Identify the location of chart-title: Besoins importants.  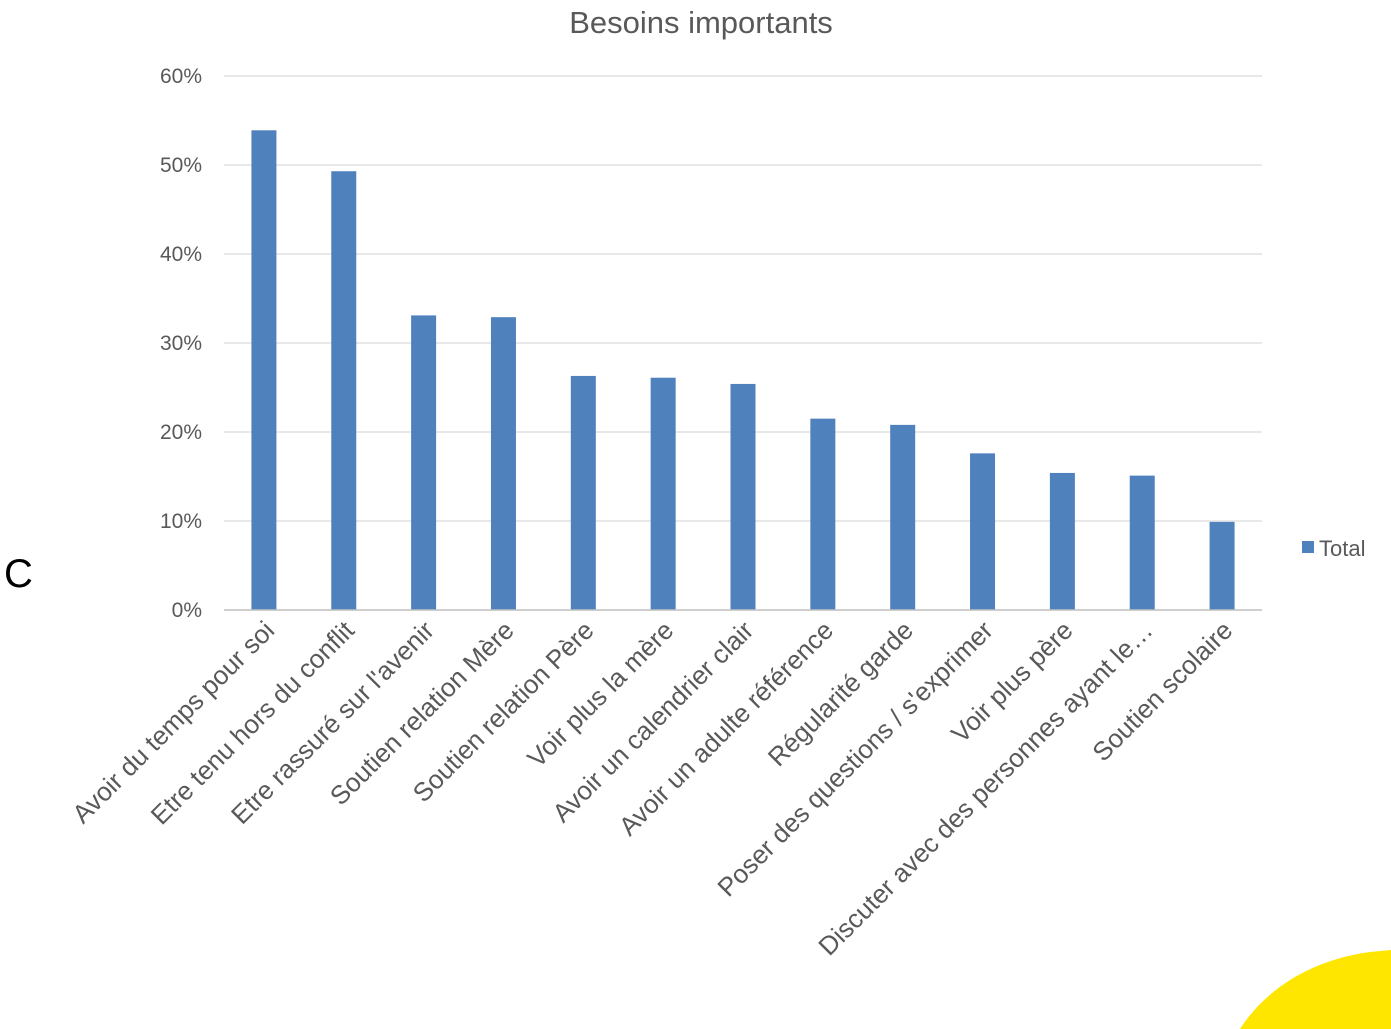
(701, 22).